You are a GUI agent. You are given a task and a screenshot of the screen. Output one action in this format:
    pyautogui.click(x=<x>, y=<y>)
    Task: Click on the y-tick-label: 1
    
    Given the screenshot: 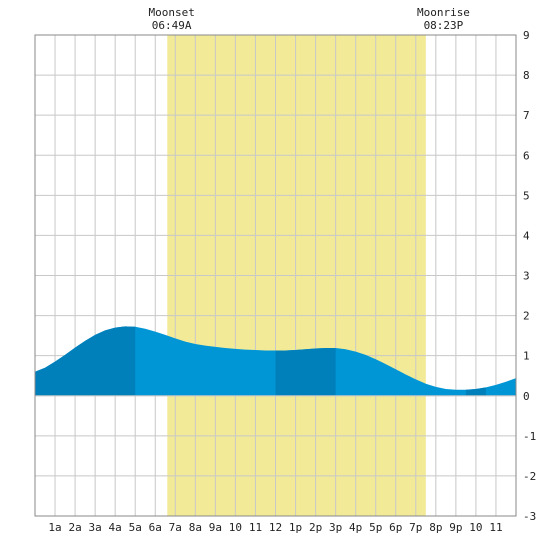 What is the action you would take?
    pyautogui.click(x=526, y=356)
    